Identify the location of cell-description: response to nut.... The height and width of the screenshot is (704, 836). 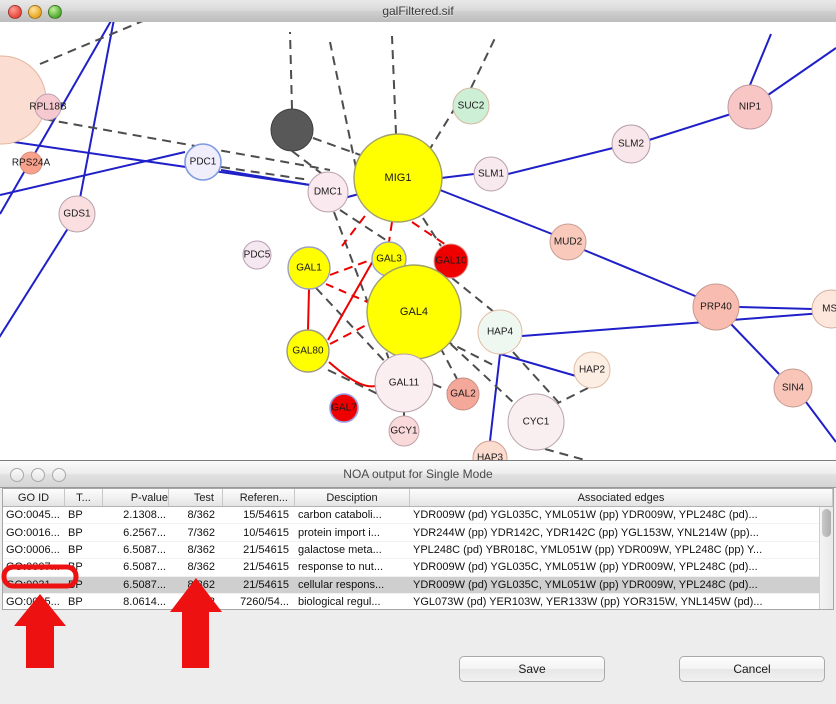
(340, 567).